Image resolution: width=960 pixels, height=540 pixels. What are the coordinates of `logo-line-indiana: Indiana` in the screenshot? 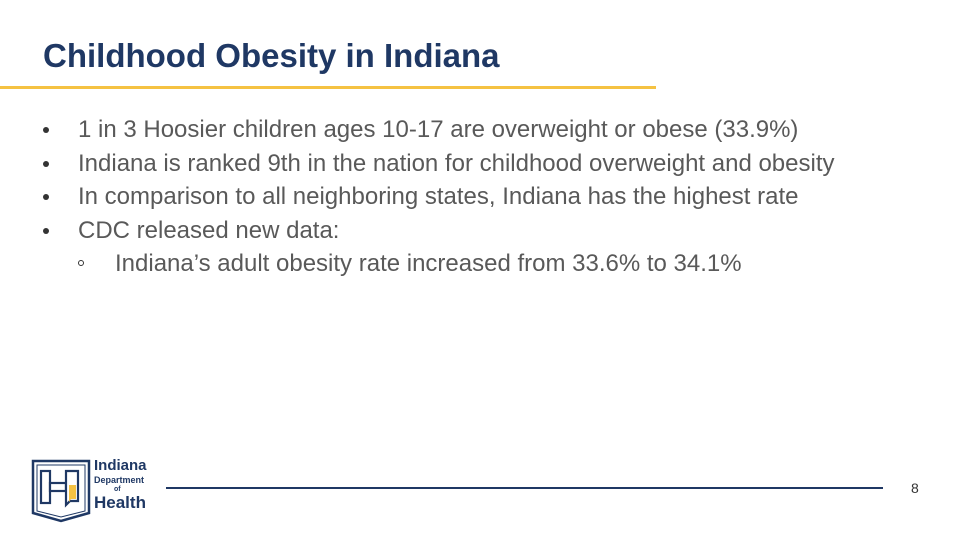 It's located at (120, 465).